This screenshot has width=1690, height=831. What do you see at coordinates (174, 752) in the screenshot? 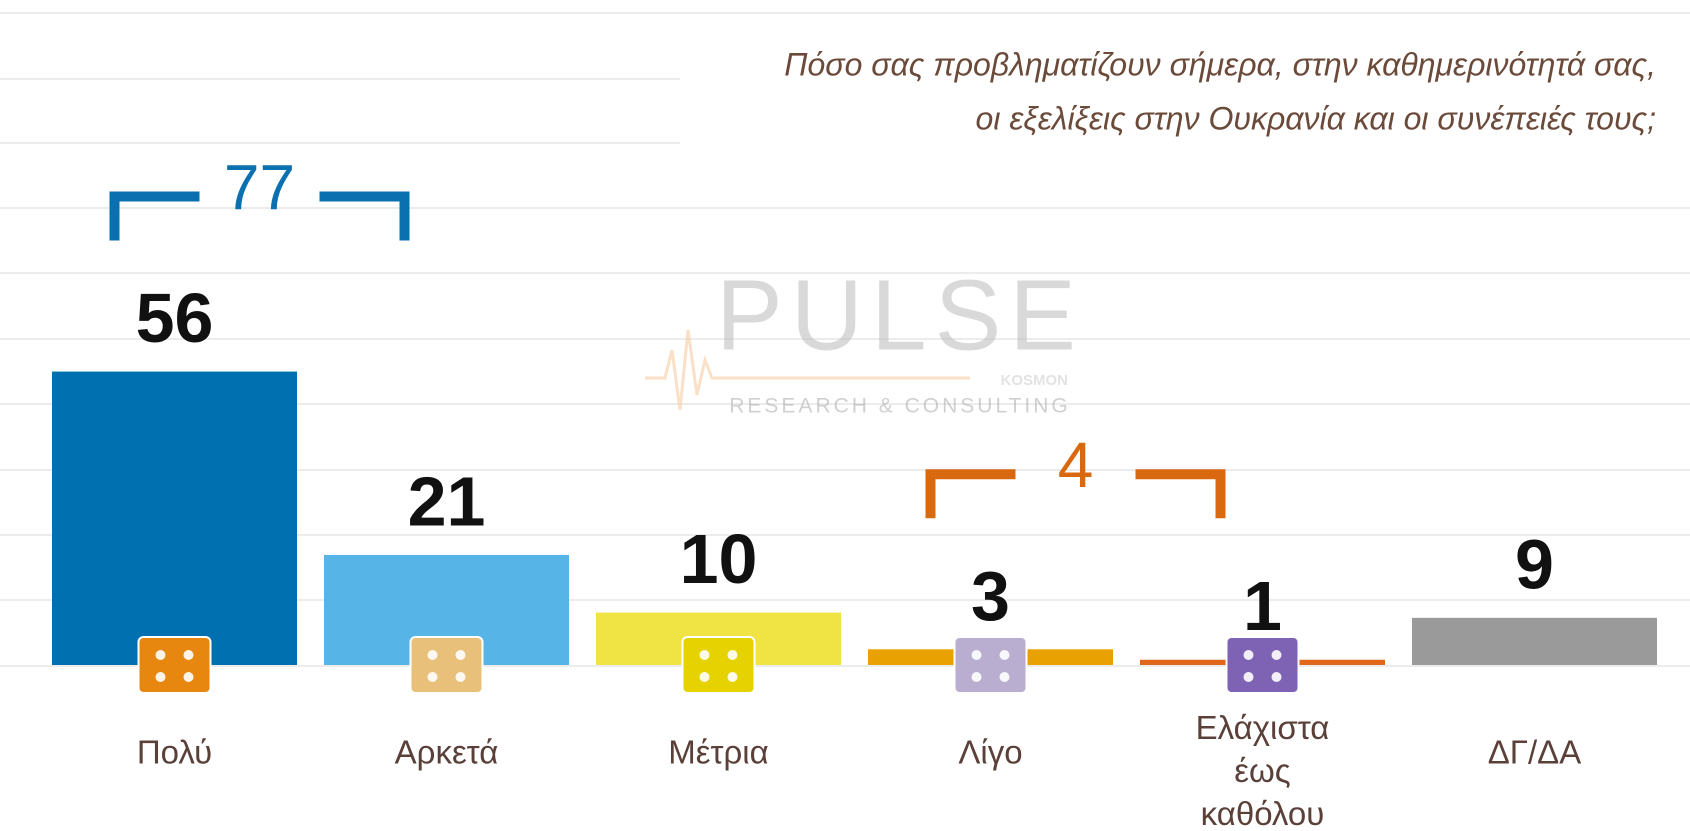
I see `x-tick-label: Πολύ` at bounding box center [174, 752].